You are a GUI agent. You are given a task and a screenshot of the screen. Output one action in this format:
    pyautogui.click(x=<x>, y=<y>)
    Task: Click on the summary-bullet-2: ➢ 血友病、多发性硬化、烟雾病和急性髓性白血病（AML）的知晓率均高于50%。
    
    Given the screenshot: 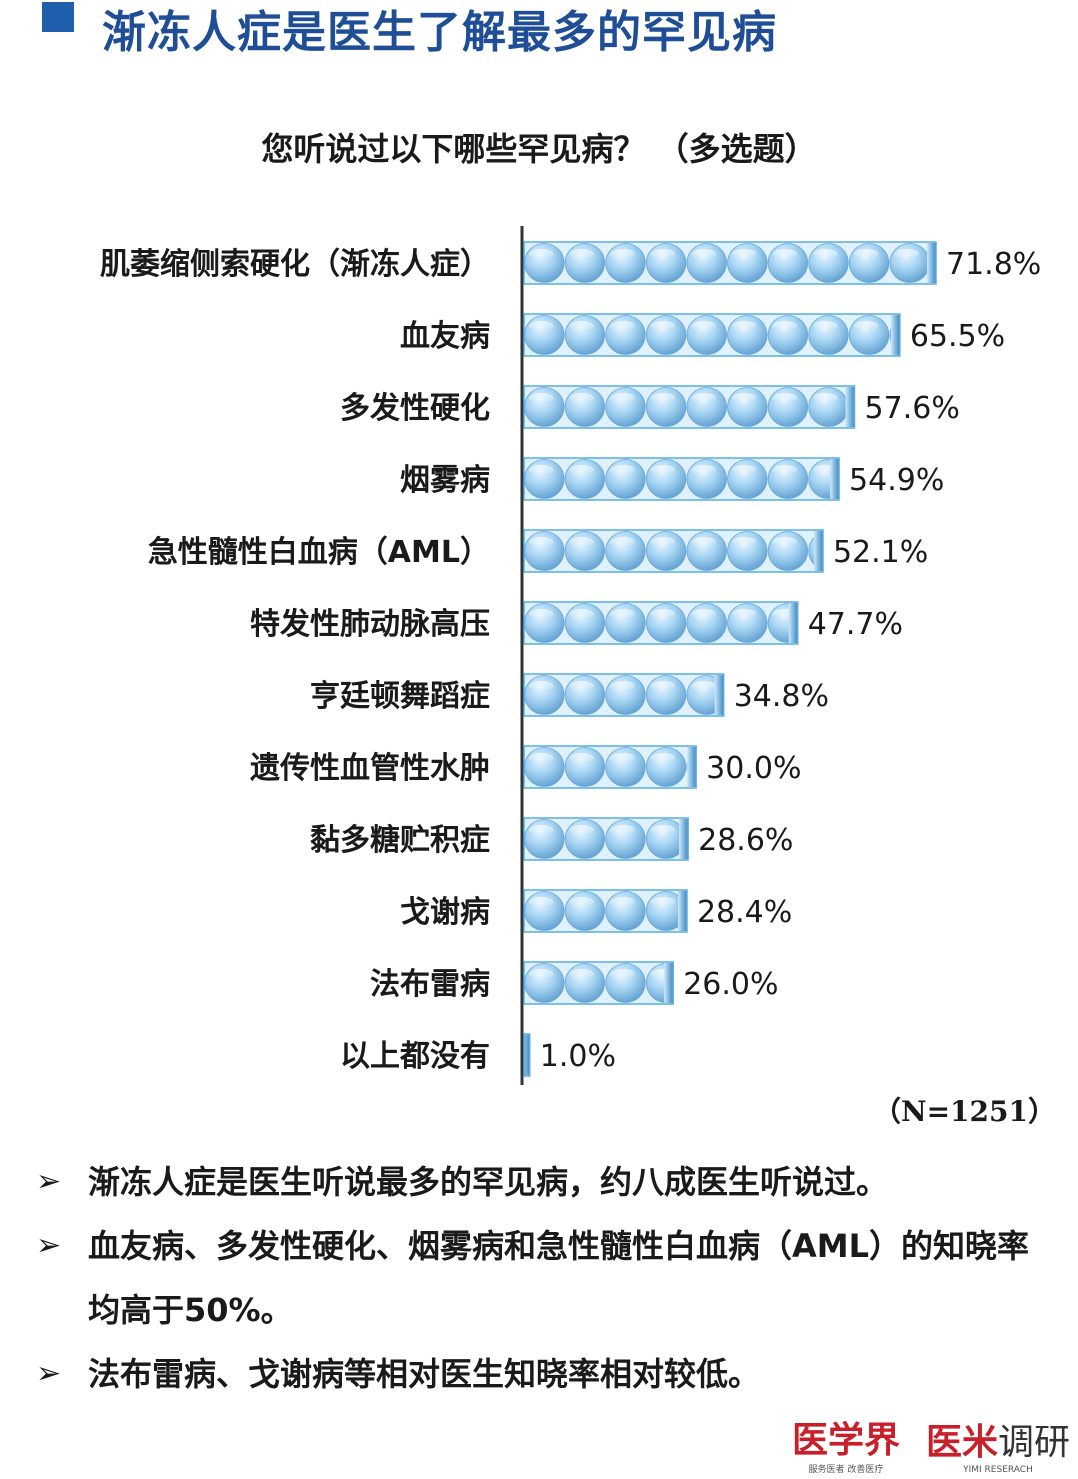 What is the action you would take?
    pyautogui.click(x=535, y=1278)
    